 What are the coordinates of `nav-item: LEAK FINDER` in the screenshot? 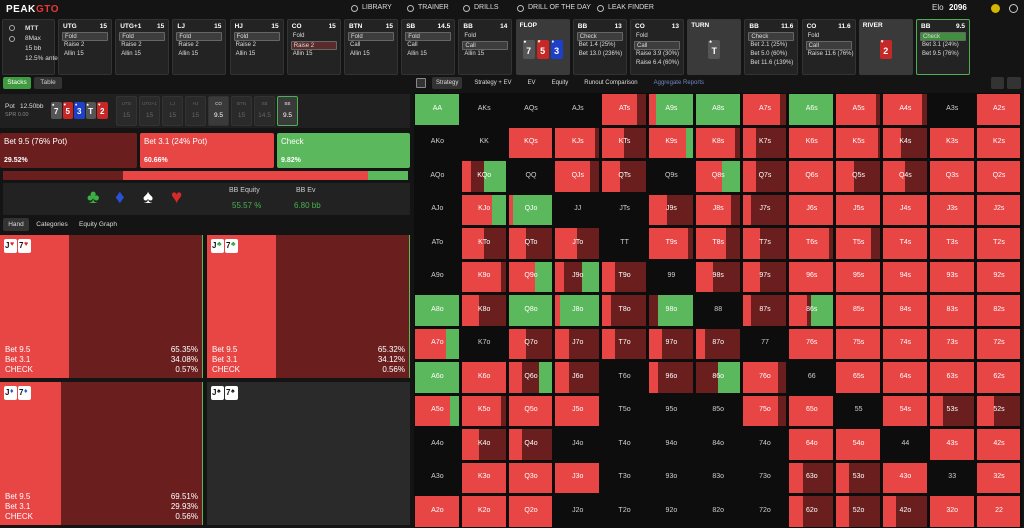 It's located at (631, 7).